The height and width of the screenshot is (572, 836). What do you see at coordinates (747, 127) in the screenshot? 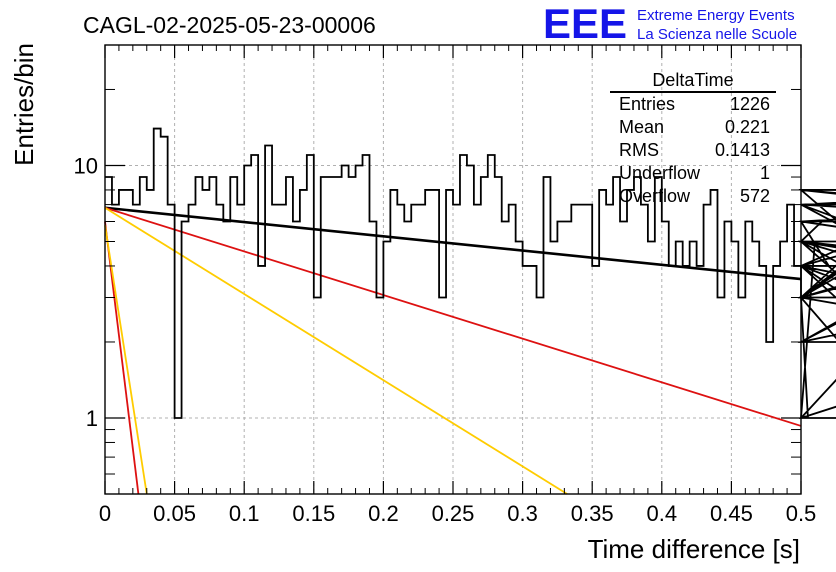
I see `stats-row-value: 0.221` at bounding box center [747, 127].